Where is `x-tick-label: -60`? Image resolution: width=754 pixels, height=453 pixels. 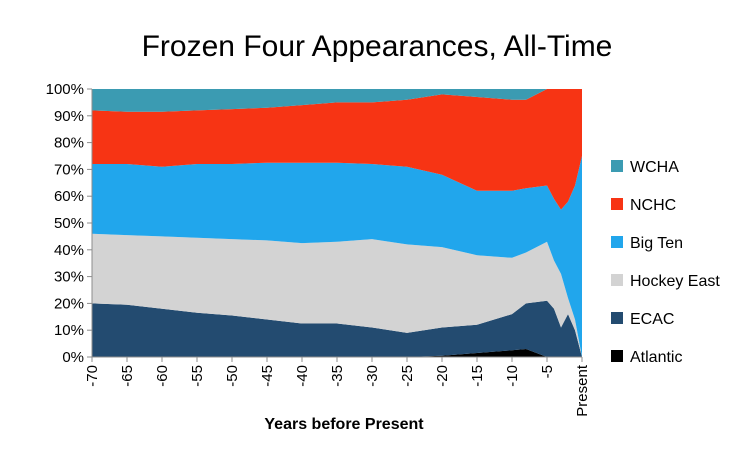 x-tick-label: -60 is located at coordinates (162, 376).